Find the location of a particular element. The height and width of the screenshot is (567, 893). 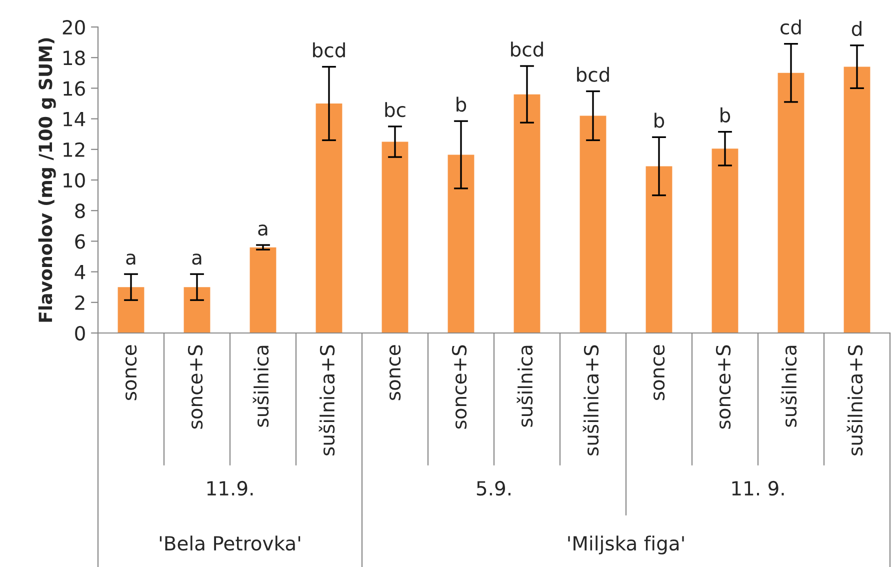

y-tick-label: 20 is located at coordinates (73, 27).